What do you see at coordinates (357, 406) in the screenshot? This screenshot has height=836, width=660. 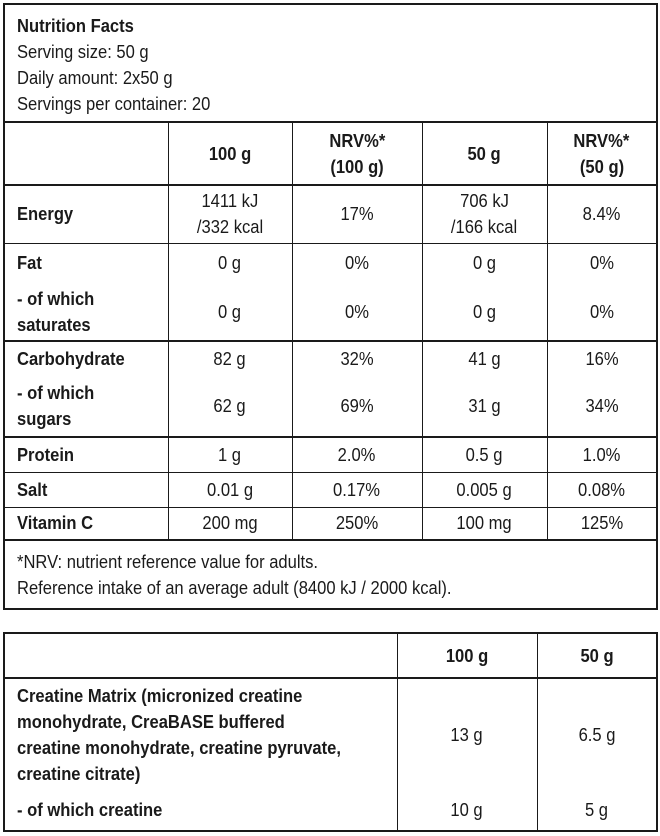 I see `cell-nrv-100g: 69%` at bounding box center [357, 406].